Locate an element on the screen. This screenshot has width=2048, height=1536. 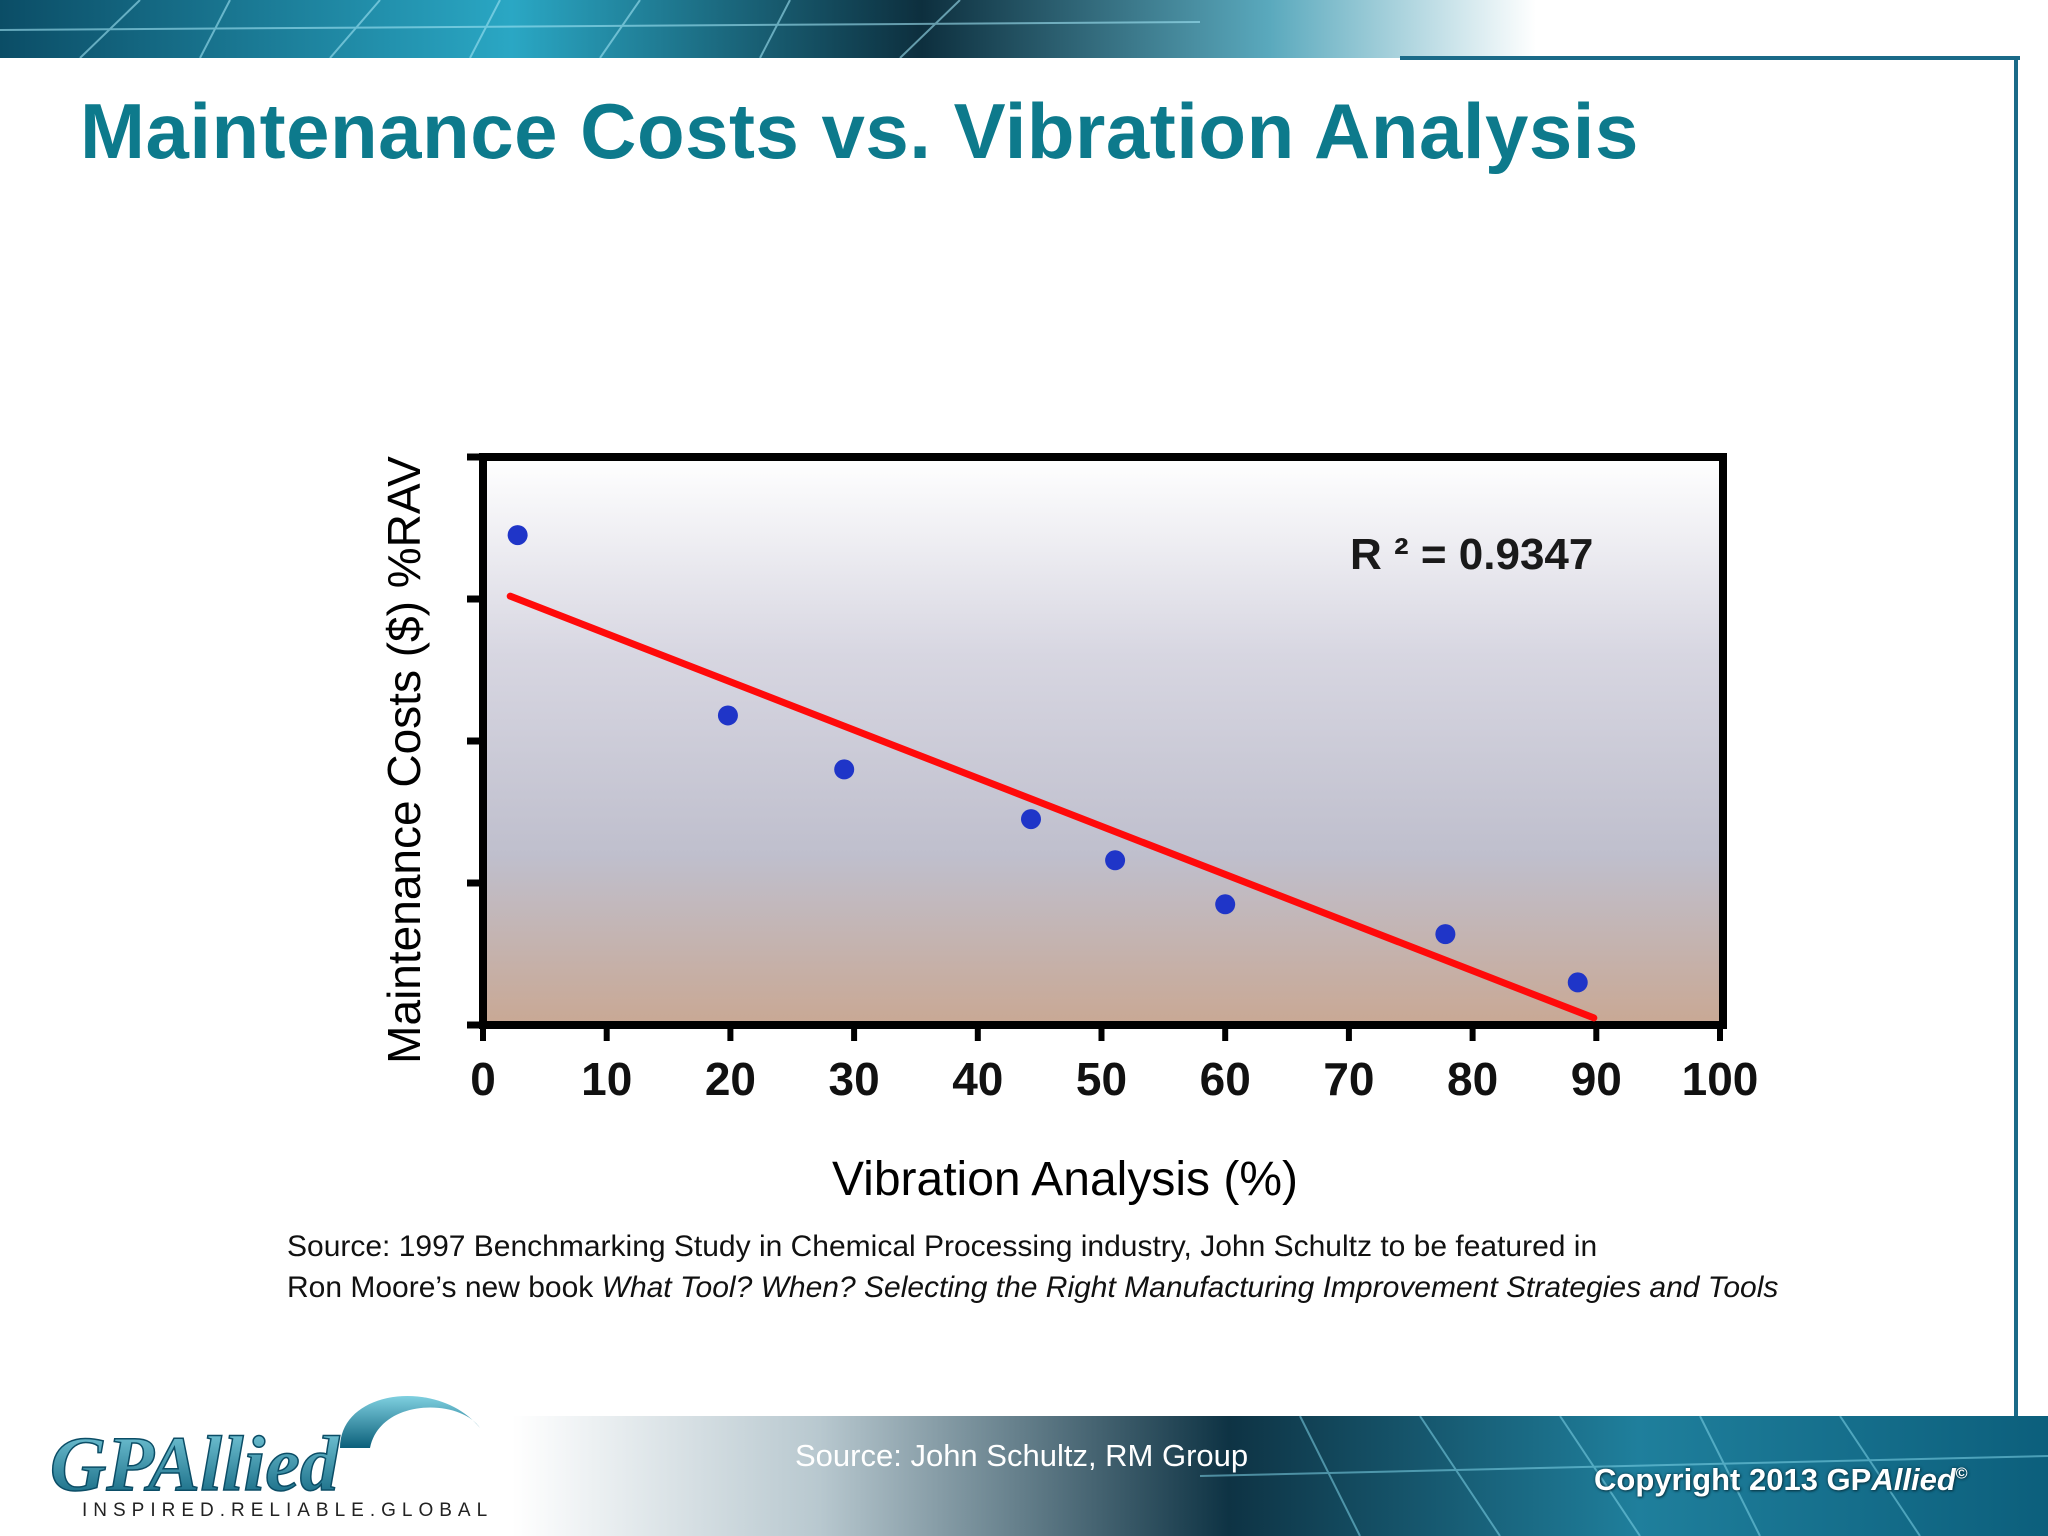
x-tick-label: 70 is located at coordinates (1348, 1079).